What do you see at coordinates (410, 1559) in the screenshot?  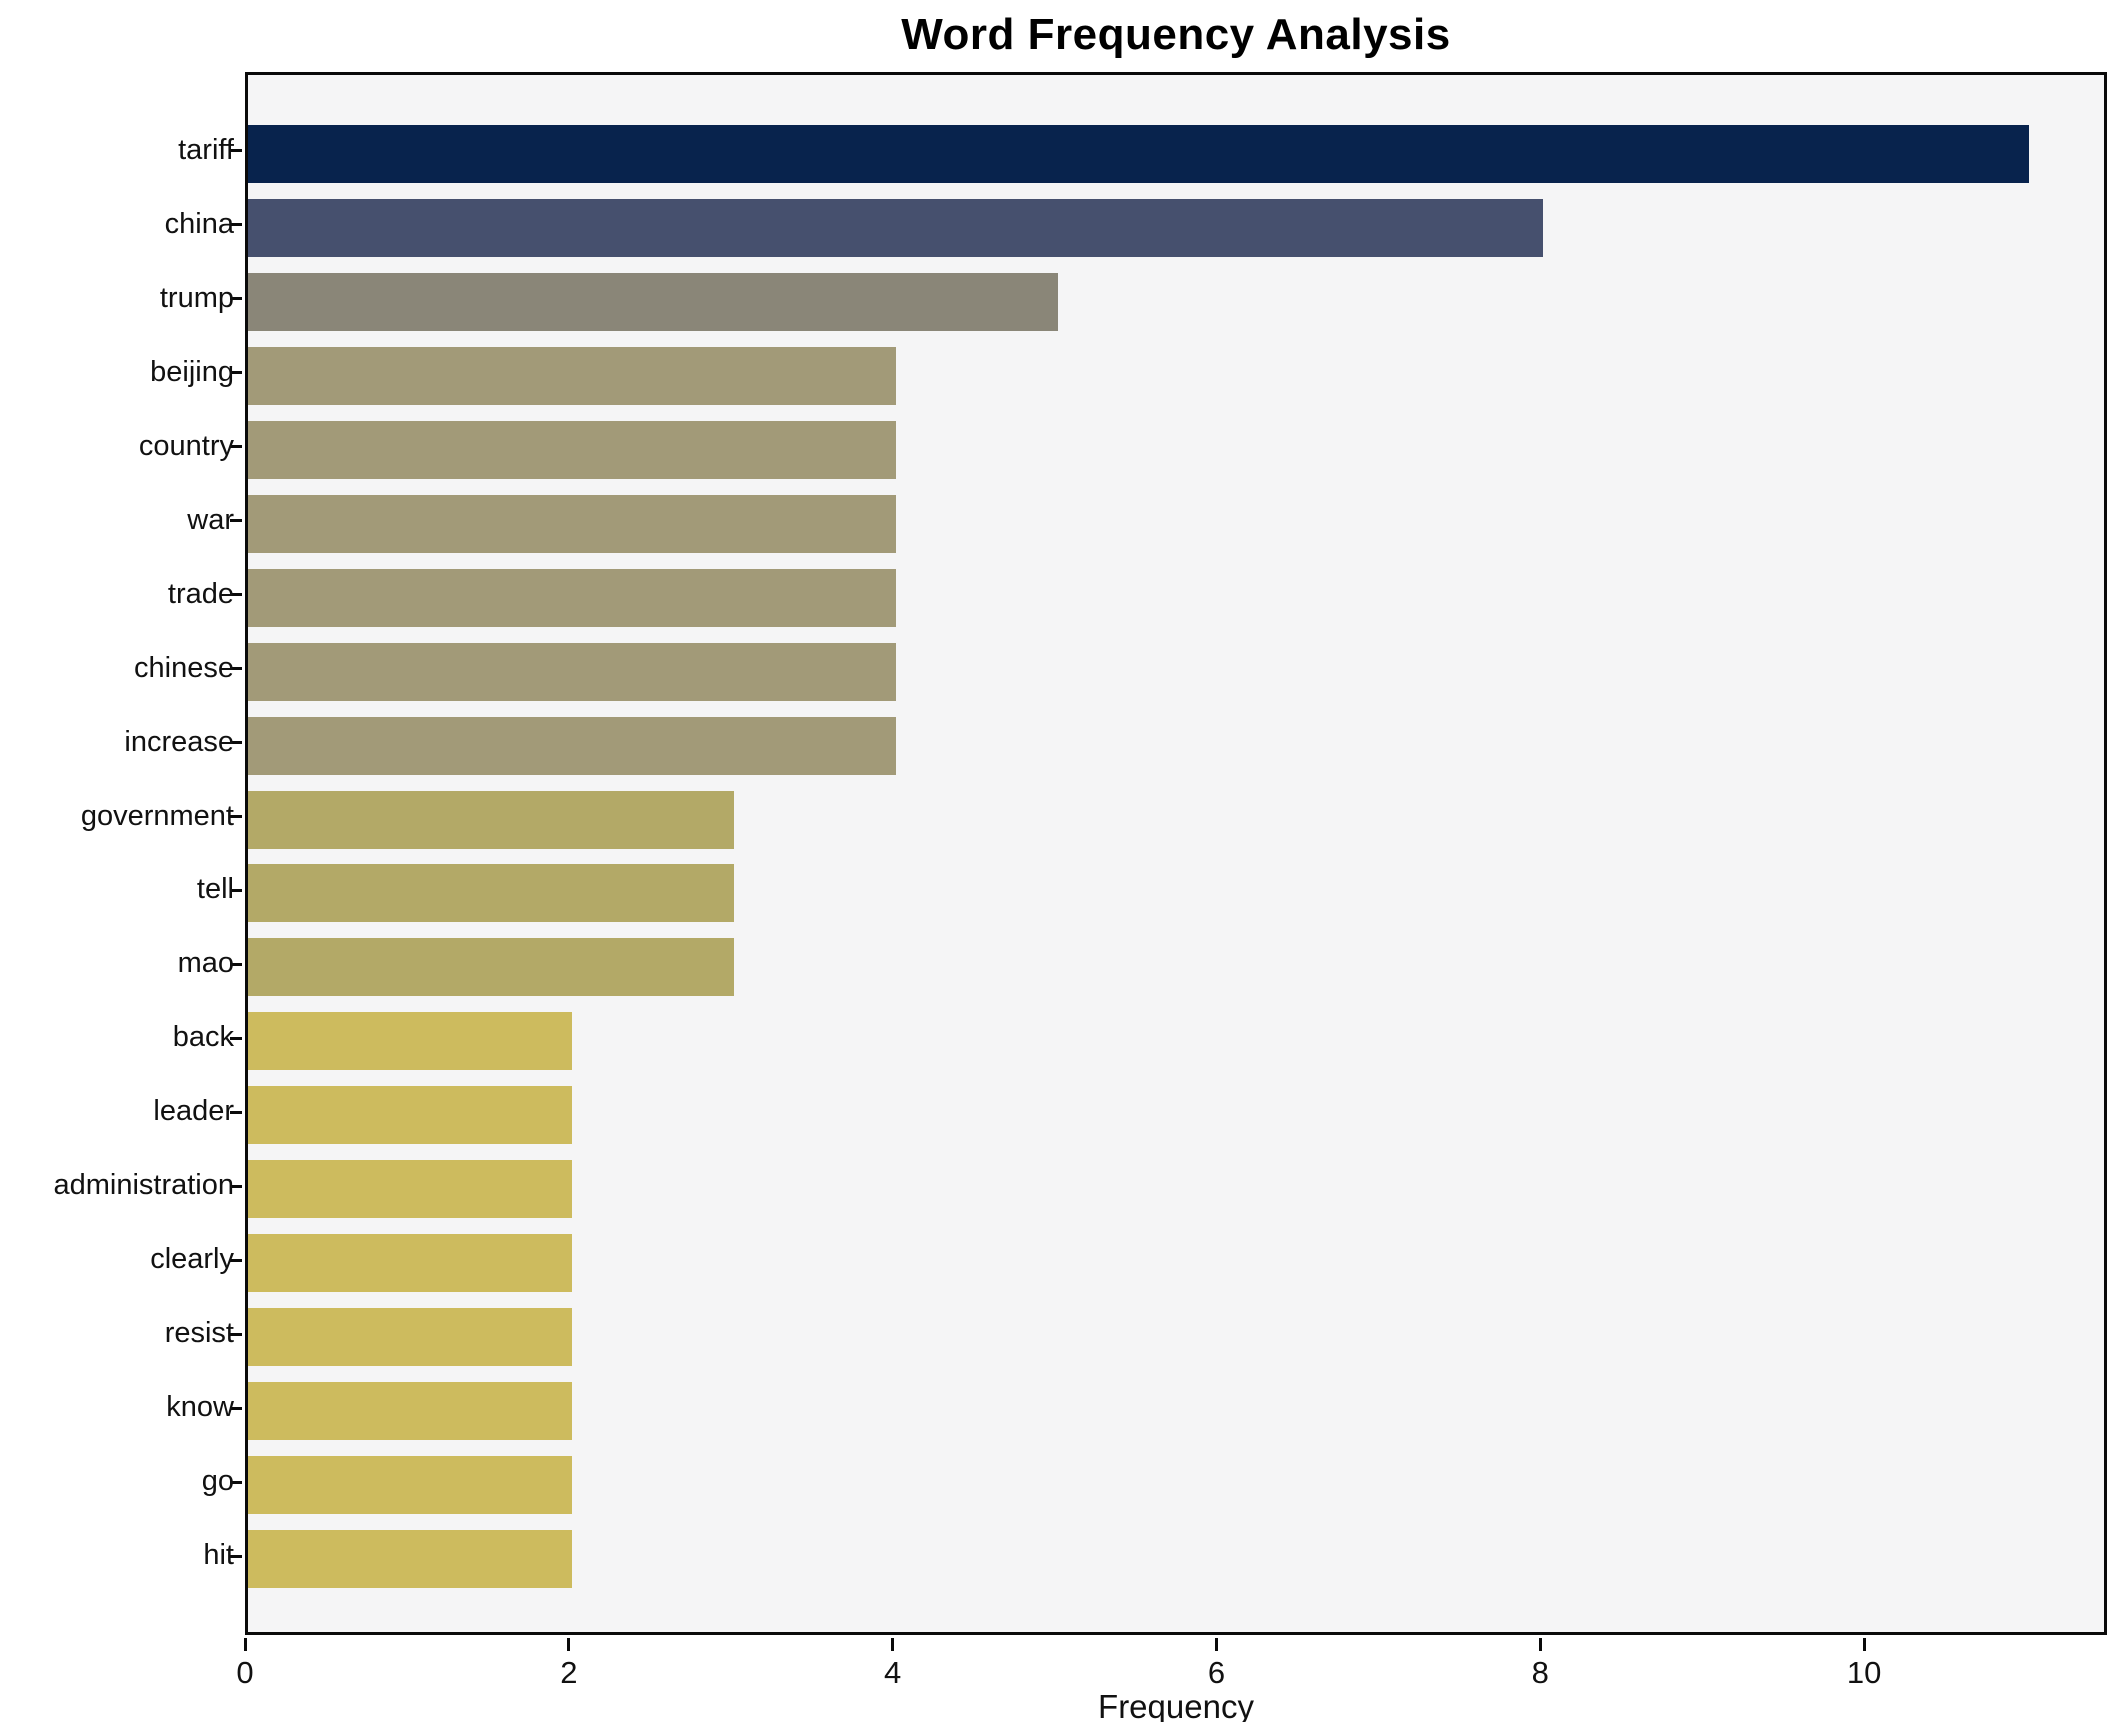 I see `bar-hit` at bounding box center [410, 1559].